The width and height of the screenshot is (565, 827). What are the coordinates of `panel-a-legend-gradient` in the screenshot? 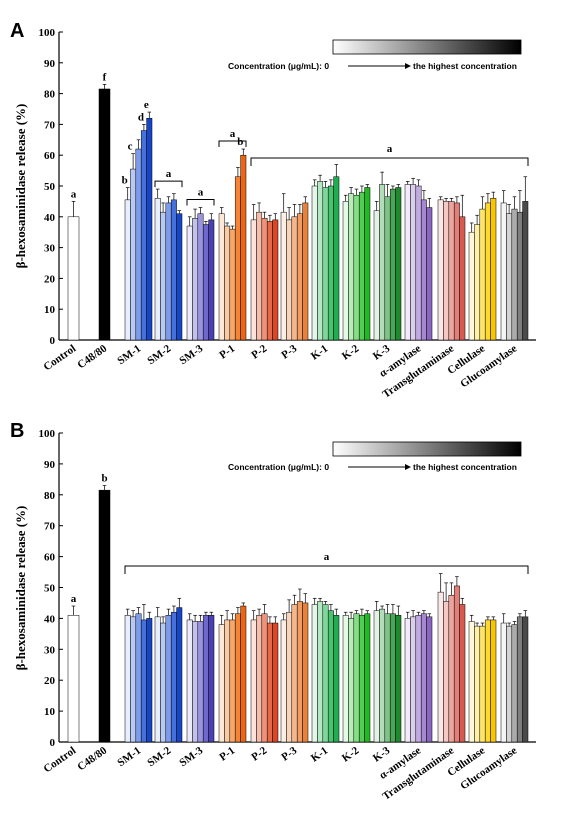 It's located at (427, 47).